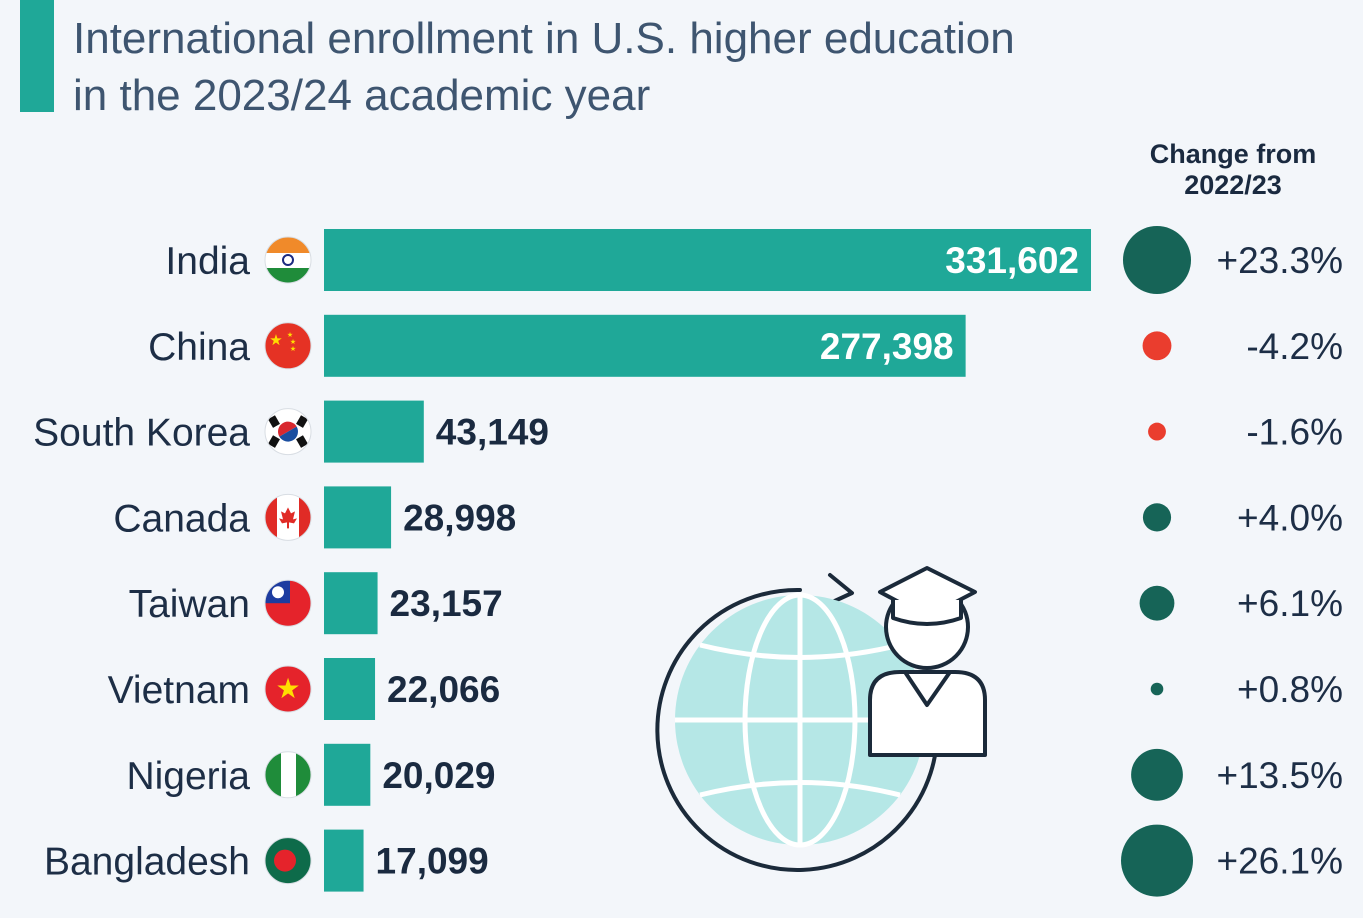  What do you see at coordinates (1233, 185) in the screenshot?
I see `change-header-line-2: 2022/23` at bounding box center [1233, 185].